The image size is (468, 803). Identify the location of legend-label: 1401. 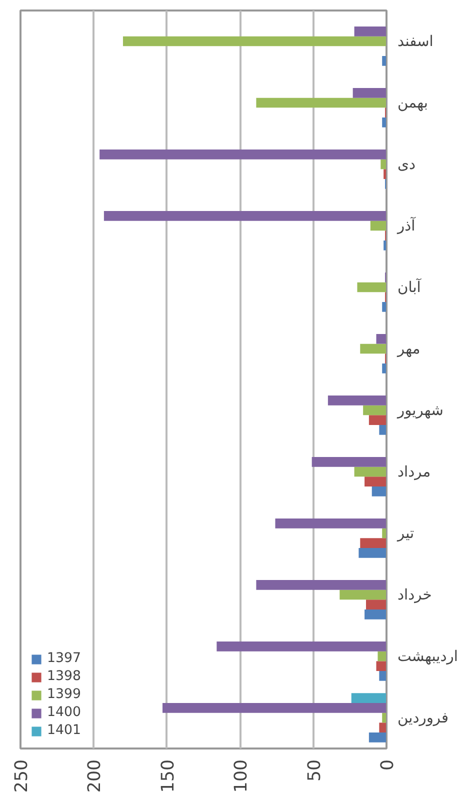
(64, 730).